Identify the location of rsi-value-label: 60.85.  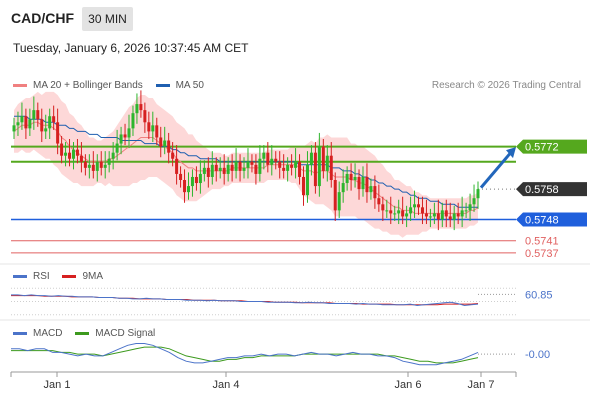
(539, 295).